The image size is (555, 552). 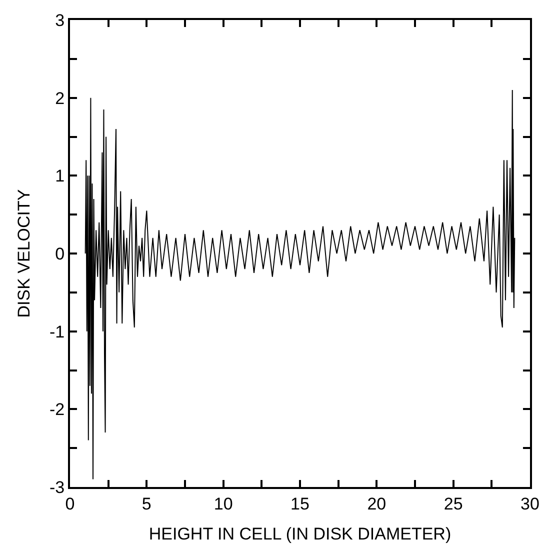 I want to click on x-tick-label: 10, so click(x=223, y=504).